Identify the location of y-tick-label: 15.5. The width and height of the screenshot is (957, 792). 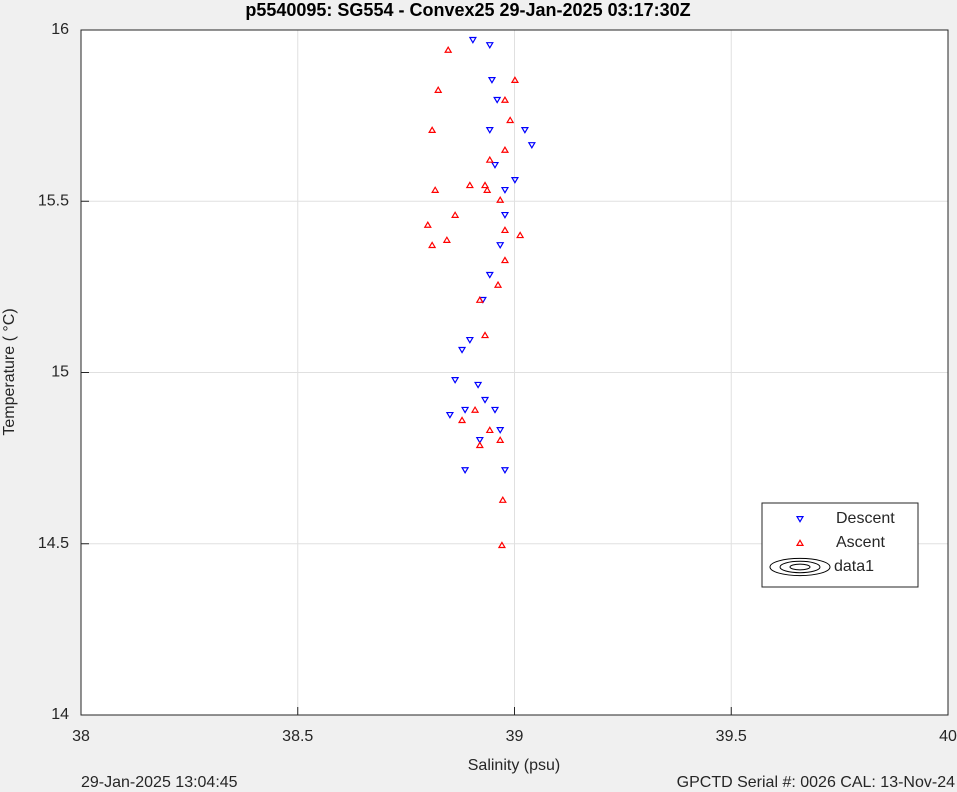
(53, 200).